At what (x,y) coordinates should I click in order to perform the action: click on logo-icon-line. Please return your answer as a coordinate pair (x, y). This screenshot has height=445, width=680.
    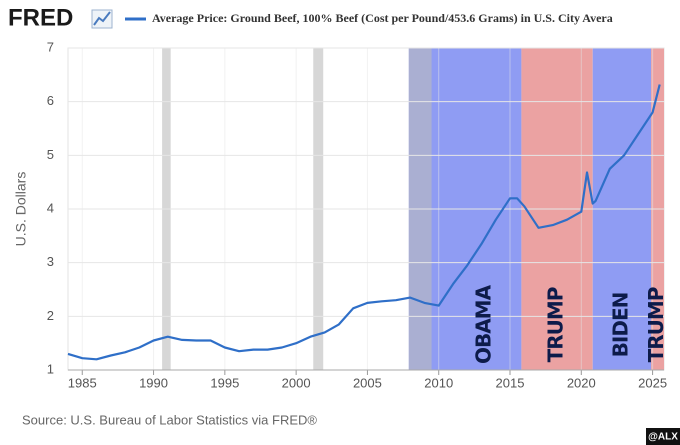
    Looking at the image, I should click on (102, 18).